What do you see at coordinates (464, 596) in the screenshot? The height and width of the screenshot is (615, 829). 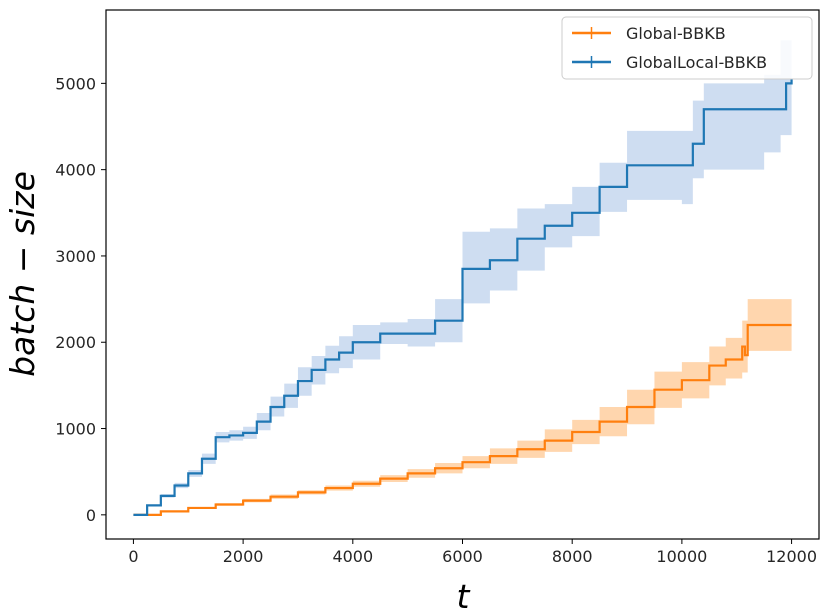 I see `x-axis-label: t` at bounding box center [464, 596].